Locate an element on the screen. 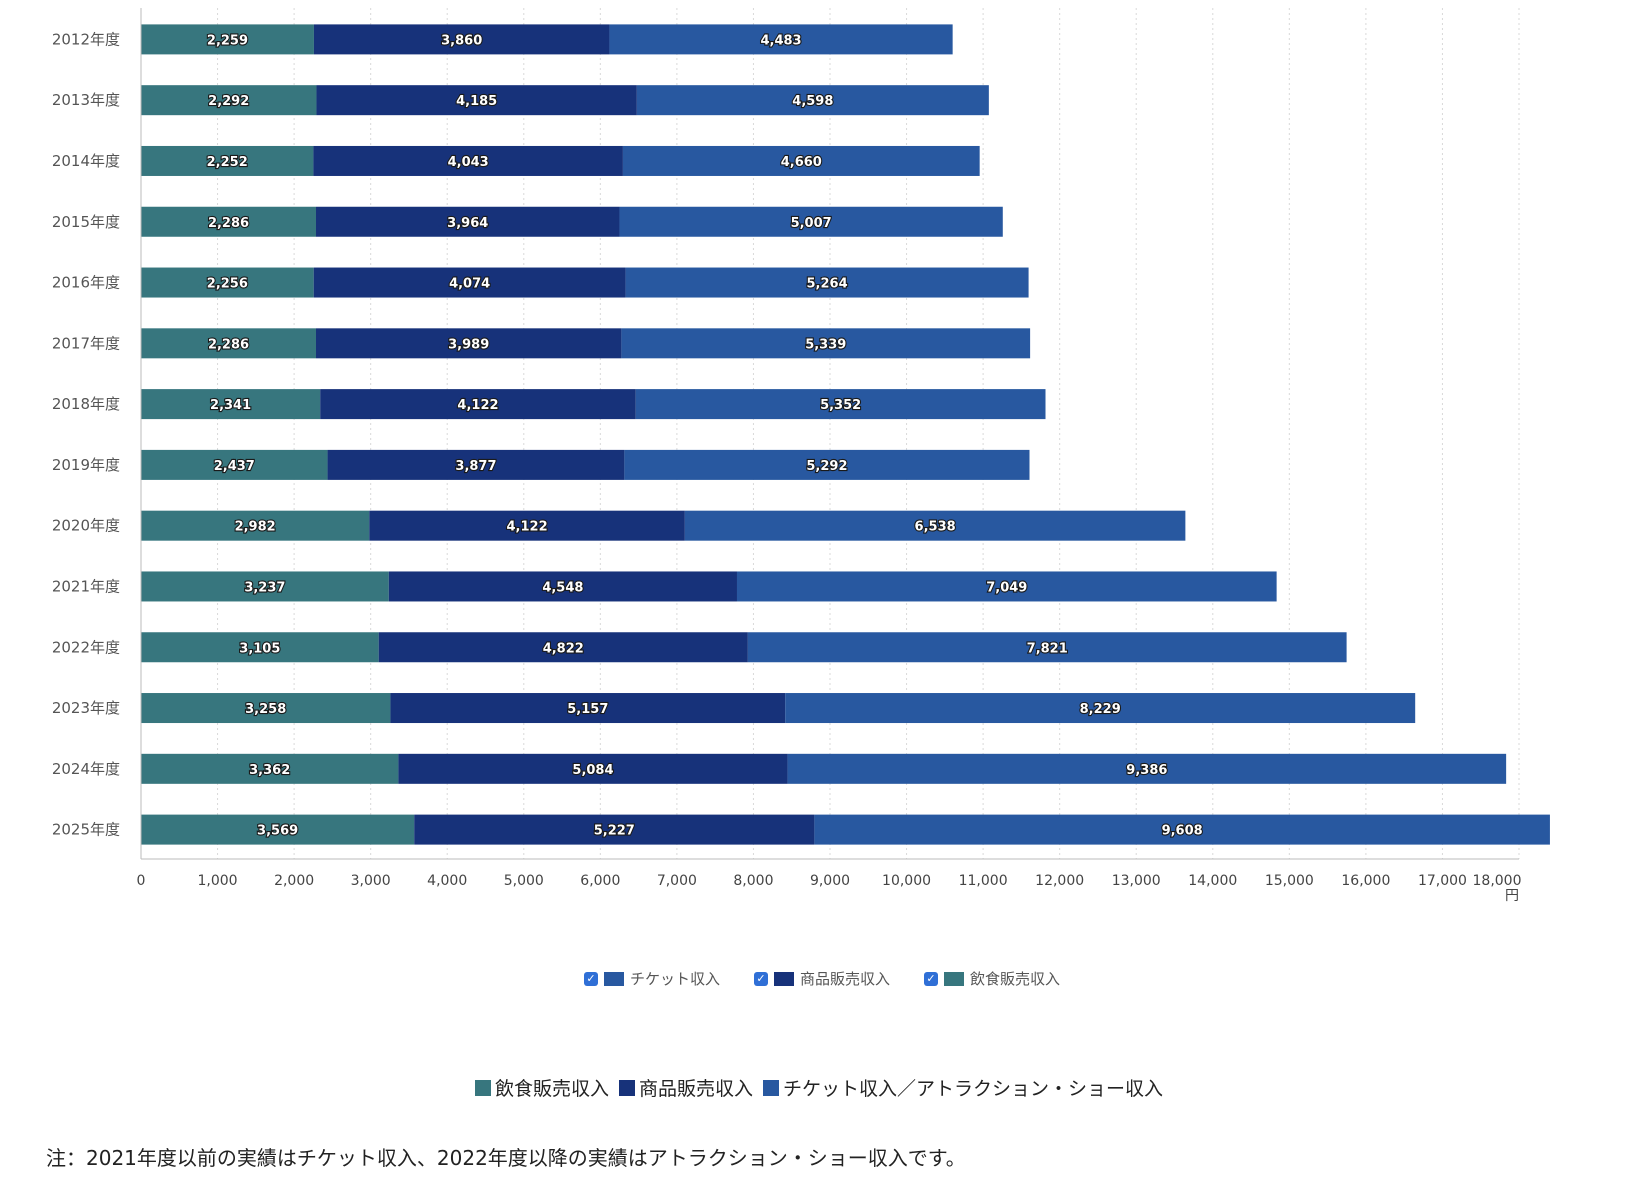 The width and height of the screenshot is (1644, 1200). data-label: 2,982 is located at coordinates (255, 527).